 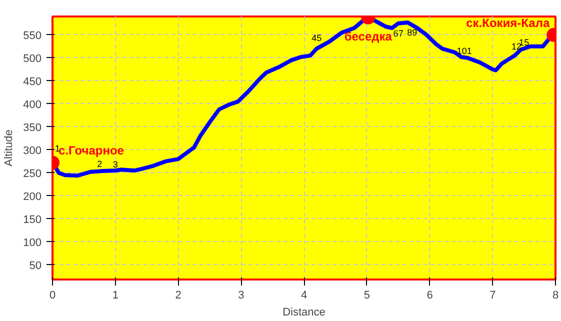 What do you see at coordinates (32, 196) in the screenshot?
I see `y-tick-label: 200` at bounding box center [32, 196].